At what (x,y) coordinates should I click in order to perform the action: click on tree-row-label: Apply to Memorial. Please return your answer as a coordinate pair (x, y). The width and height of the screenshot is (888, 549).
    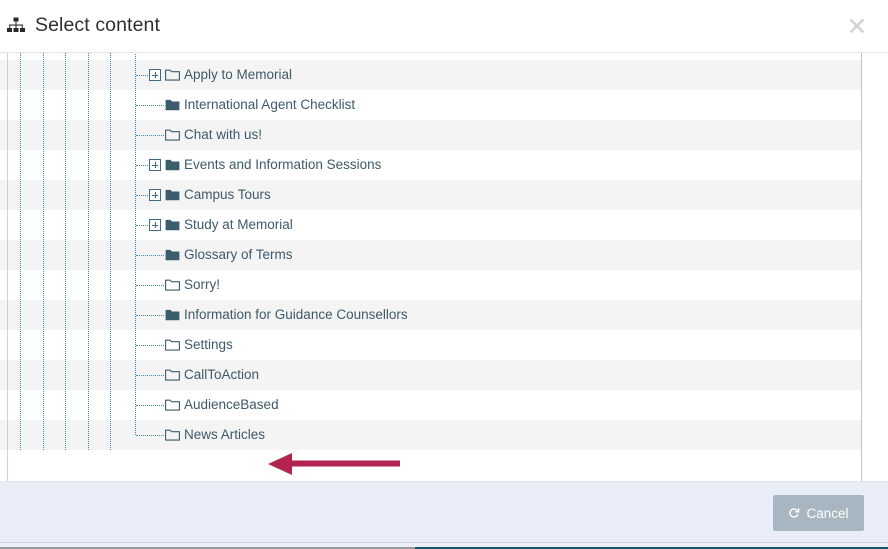
    Looking at the image, I should click on (238, 74).